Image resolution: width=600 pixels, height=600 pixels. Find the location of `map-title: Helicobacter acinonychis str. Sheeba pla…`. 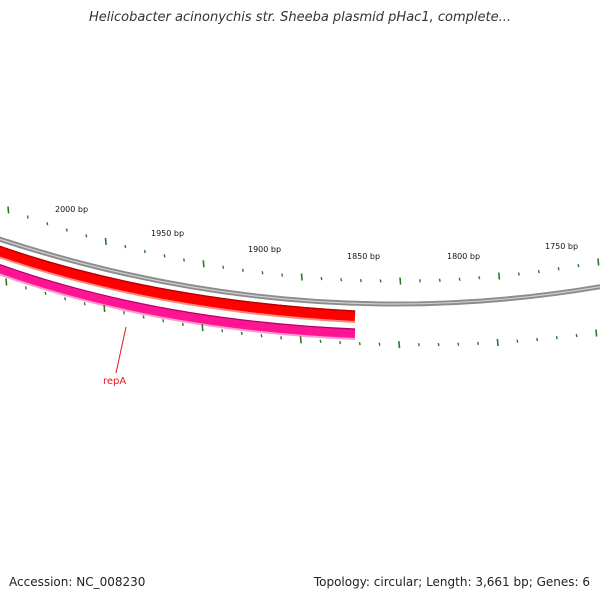

map-title: Helicobacter acinonychis str. Sheeba pla… is located at coordinates (300, 17).